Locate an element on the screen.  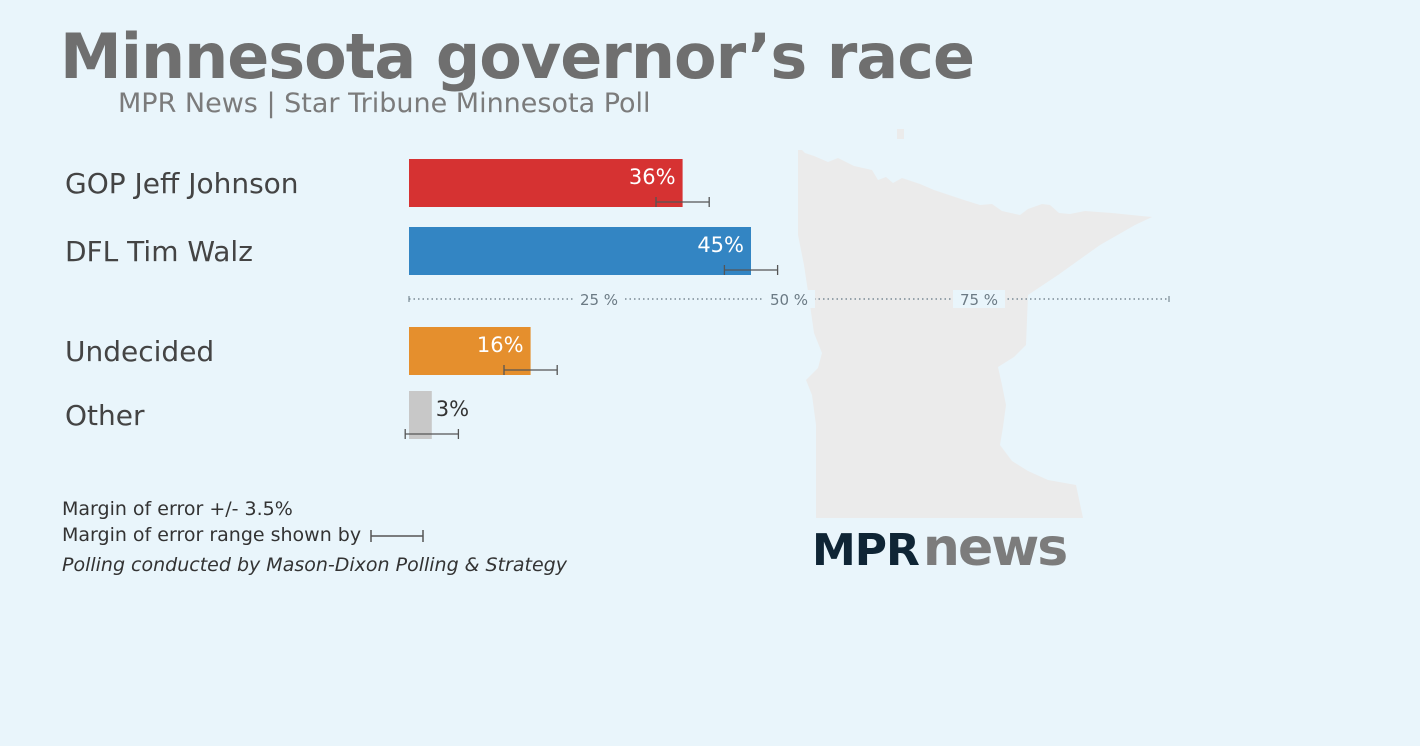
data-label: 45% is located at coordinates (720, 245).